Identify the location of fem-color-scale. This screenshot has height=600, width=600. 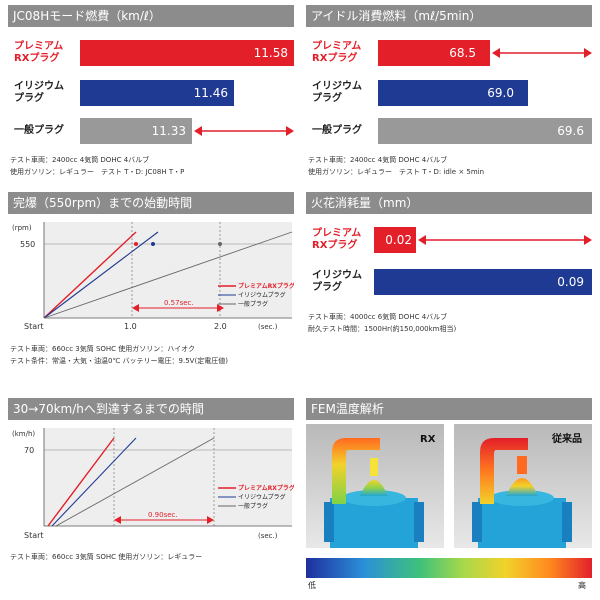
(449, 568).